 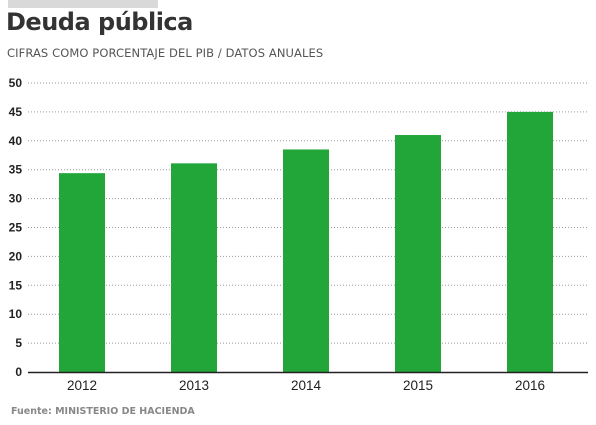 I want to click on y-tick-label: 30, so click(x=16, y=199).